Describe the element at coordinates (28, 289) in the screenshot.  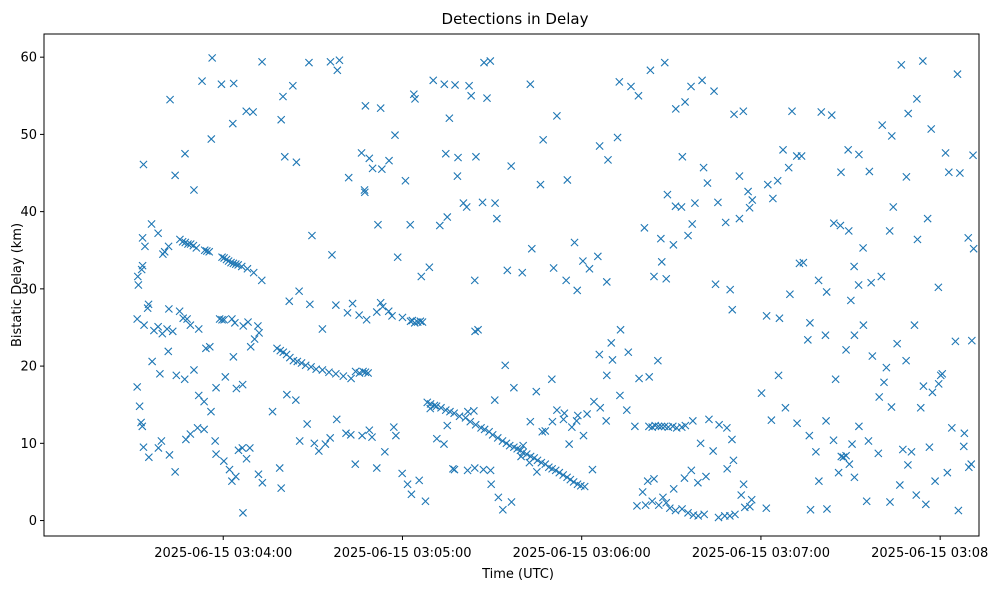
I see `y-tick-label: 30` at that location.